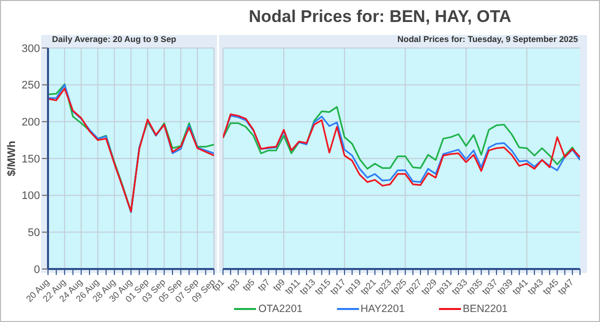 This screenshot has width=600, height=322. Describe the element at coordinates (278, 285) in the screenshot. I see `x-tick-label: tp9` at that location.